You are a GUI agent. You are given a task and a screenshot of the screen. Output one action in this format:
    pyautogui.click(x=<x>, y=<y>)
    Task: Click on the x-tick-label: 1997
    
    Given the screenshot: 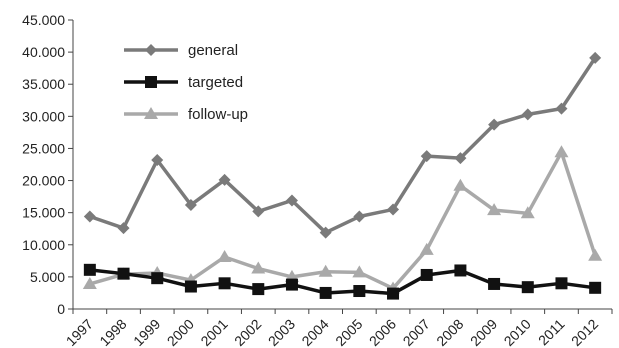 What is the action you would take?
    pyautogui.click(x=79, y=332)
    